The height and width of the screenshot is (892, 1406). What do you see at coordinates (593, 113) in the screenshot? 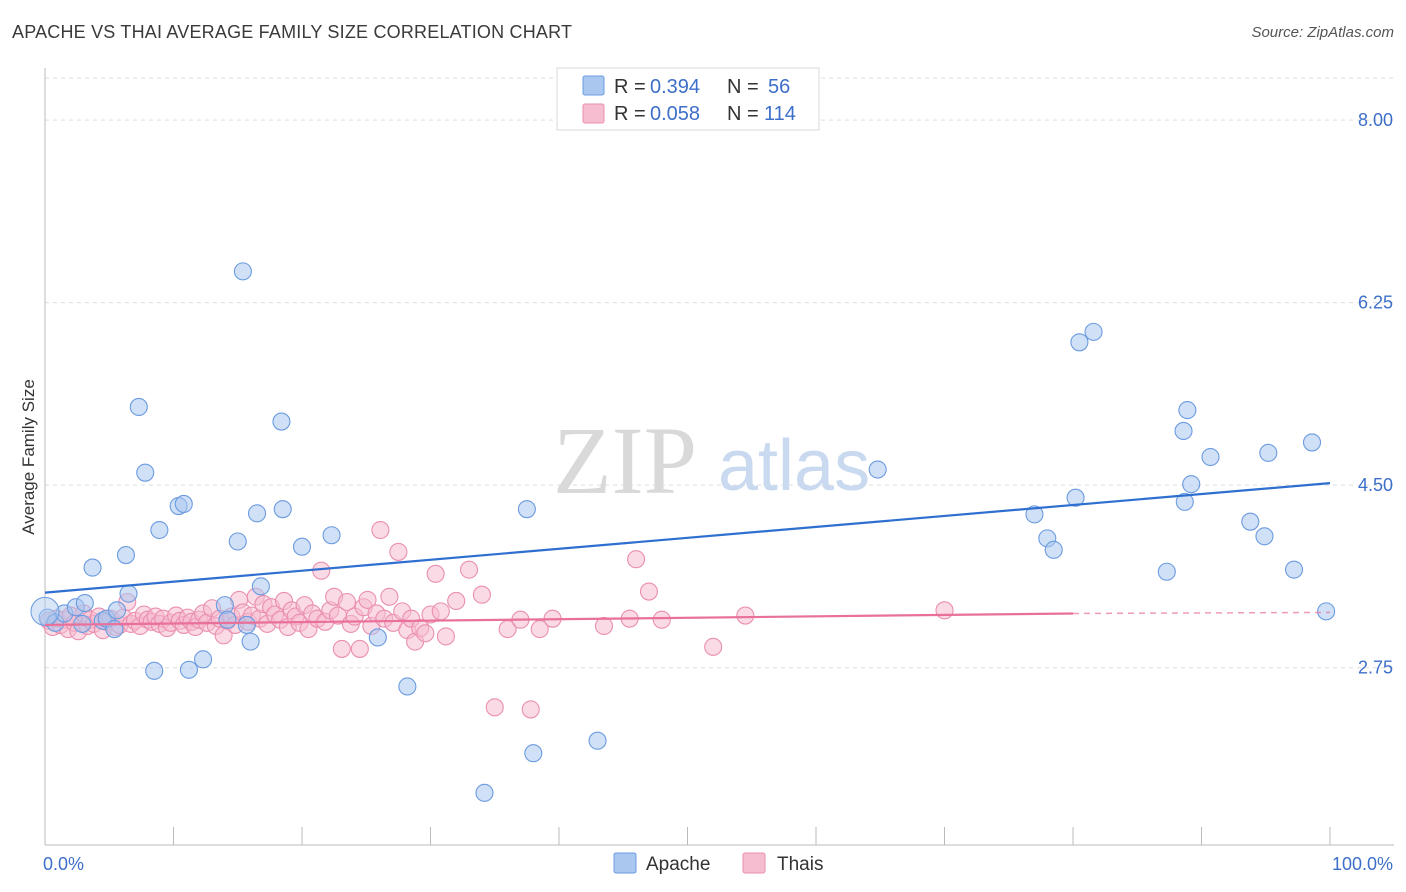
I see `legend-swatch-thai` at bounding box center [593, 113].